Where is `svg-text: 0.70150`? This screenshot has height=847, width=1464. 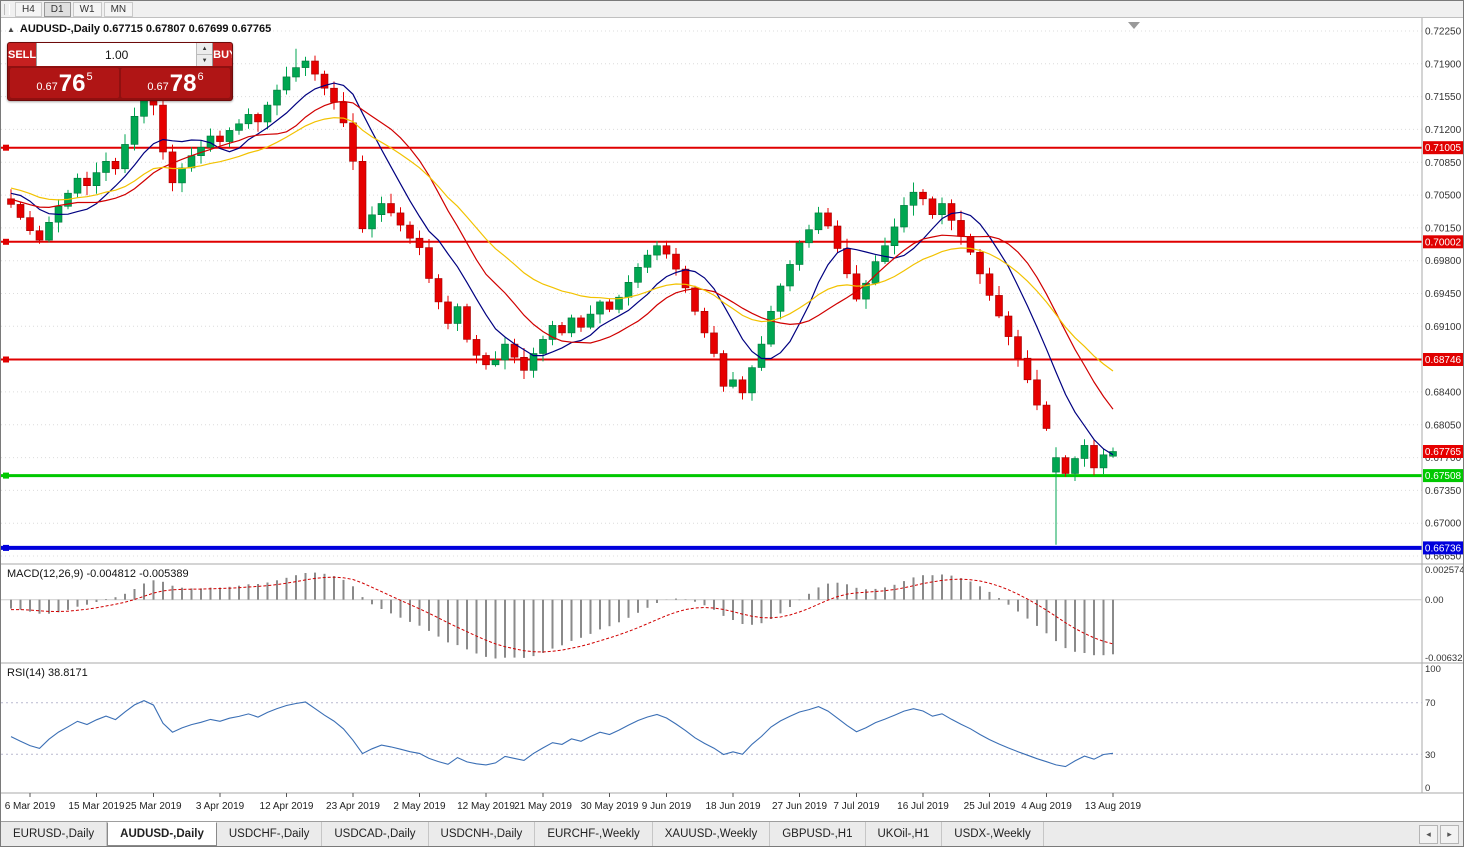
svg-text: 0.70150 is located at coordinates (1443, 228).